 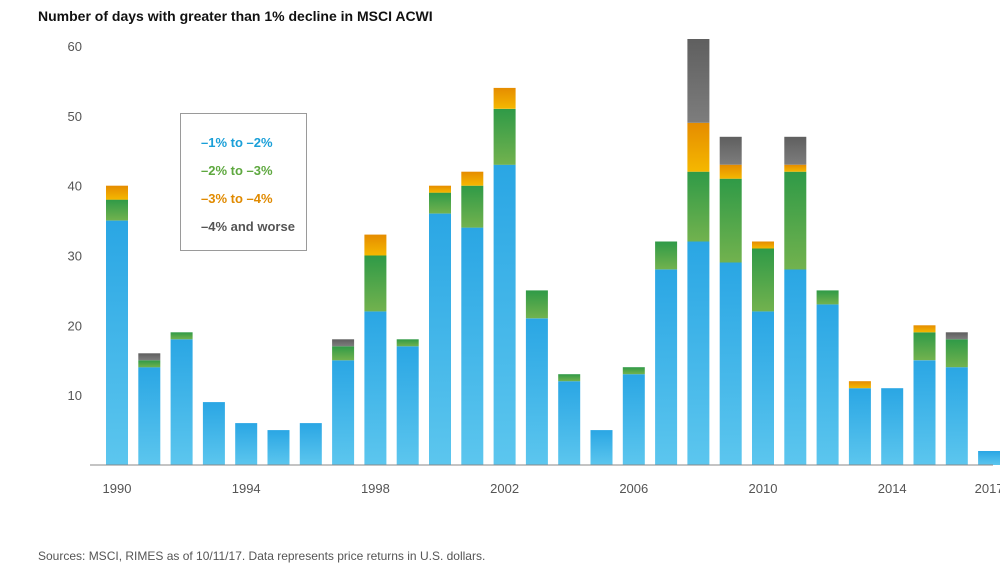 I want to click on bar-segment-2015-s1, so click(x=924, y=346).